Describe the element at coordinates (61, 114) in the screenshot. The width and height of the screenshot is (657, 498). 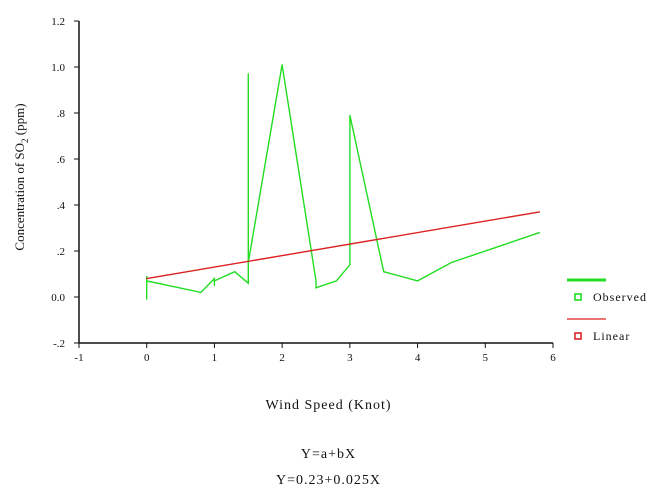
I see `y-tick-label: .8` at that location.